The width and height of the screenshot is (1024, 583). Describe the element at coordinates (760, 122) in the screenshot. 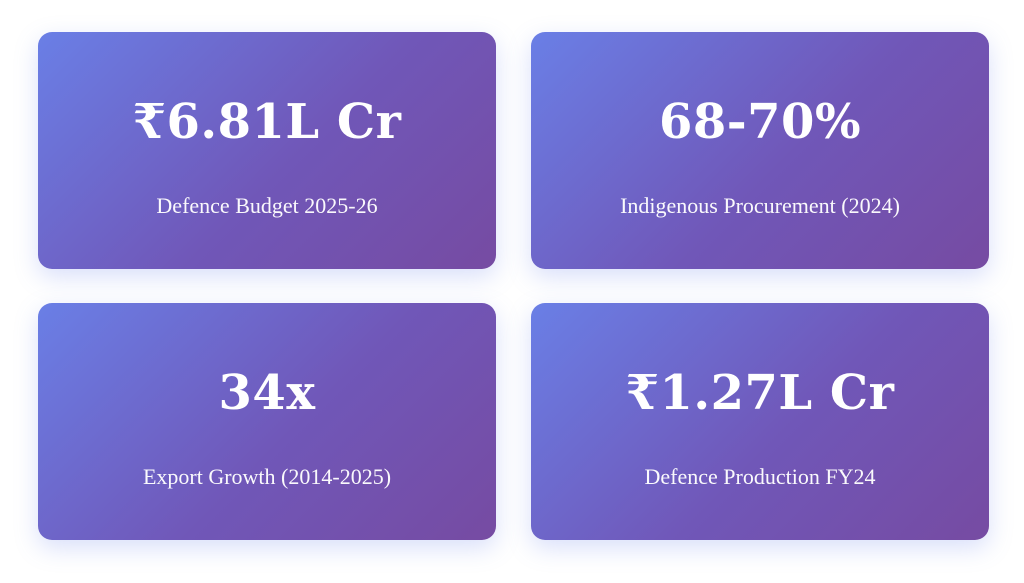

I see `stat-value: 68-70%` at that location.